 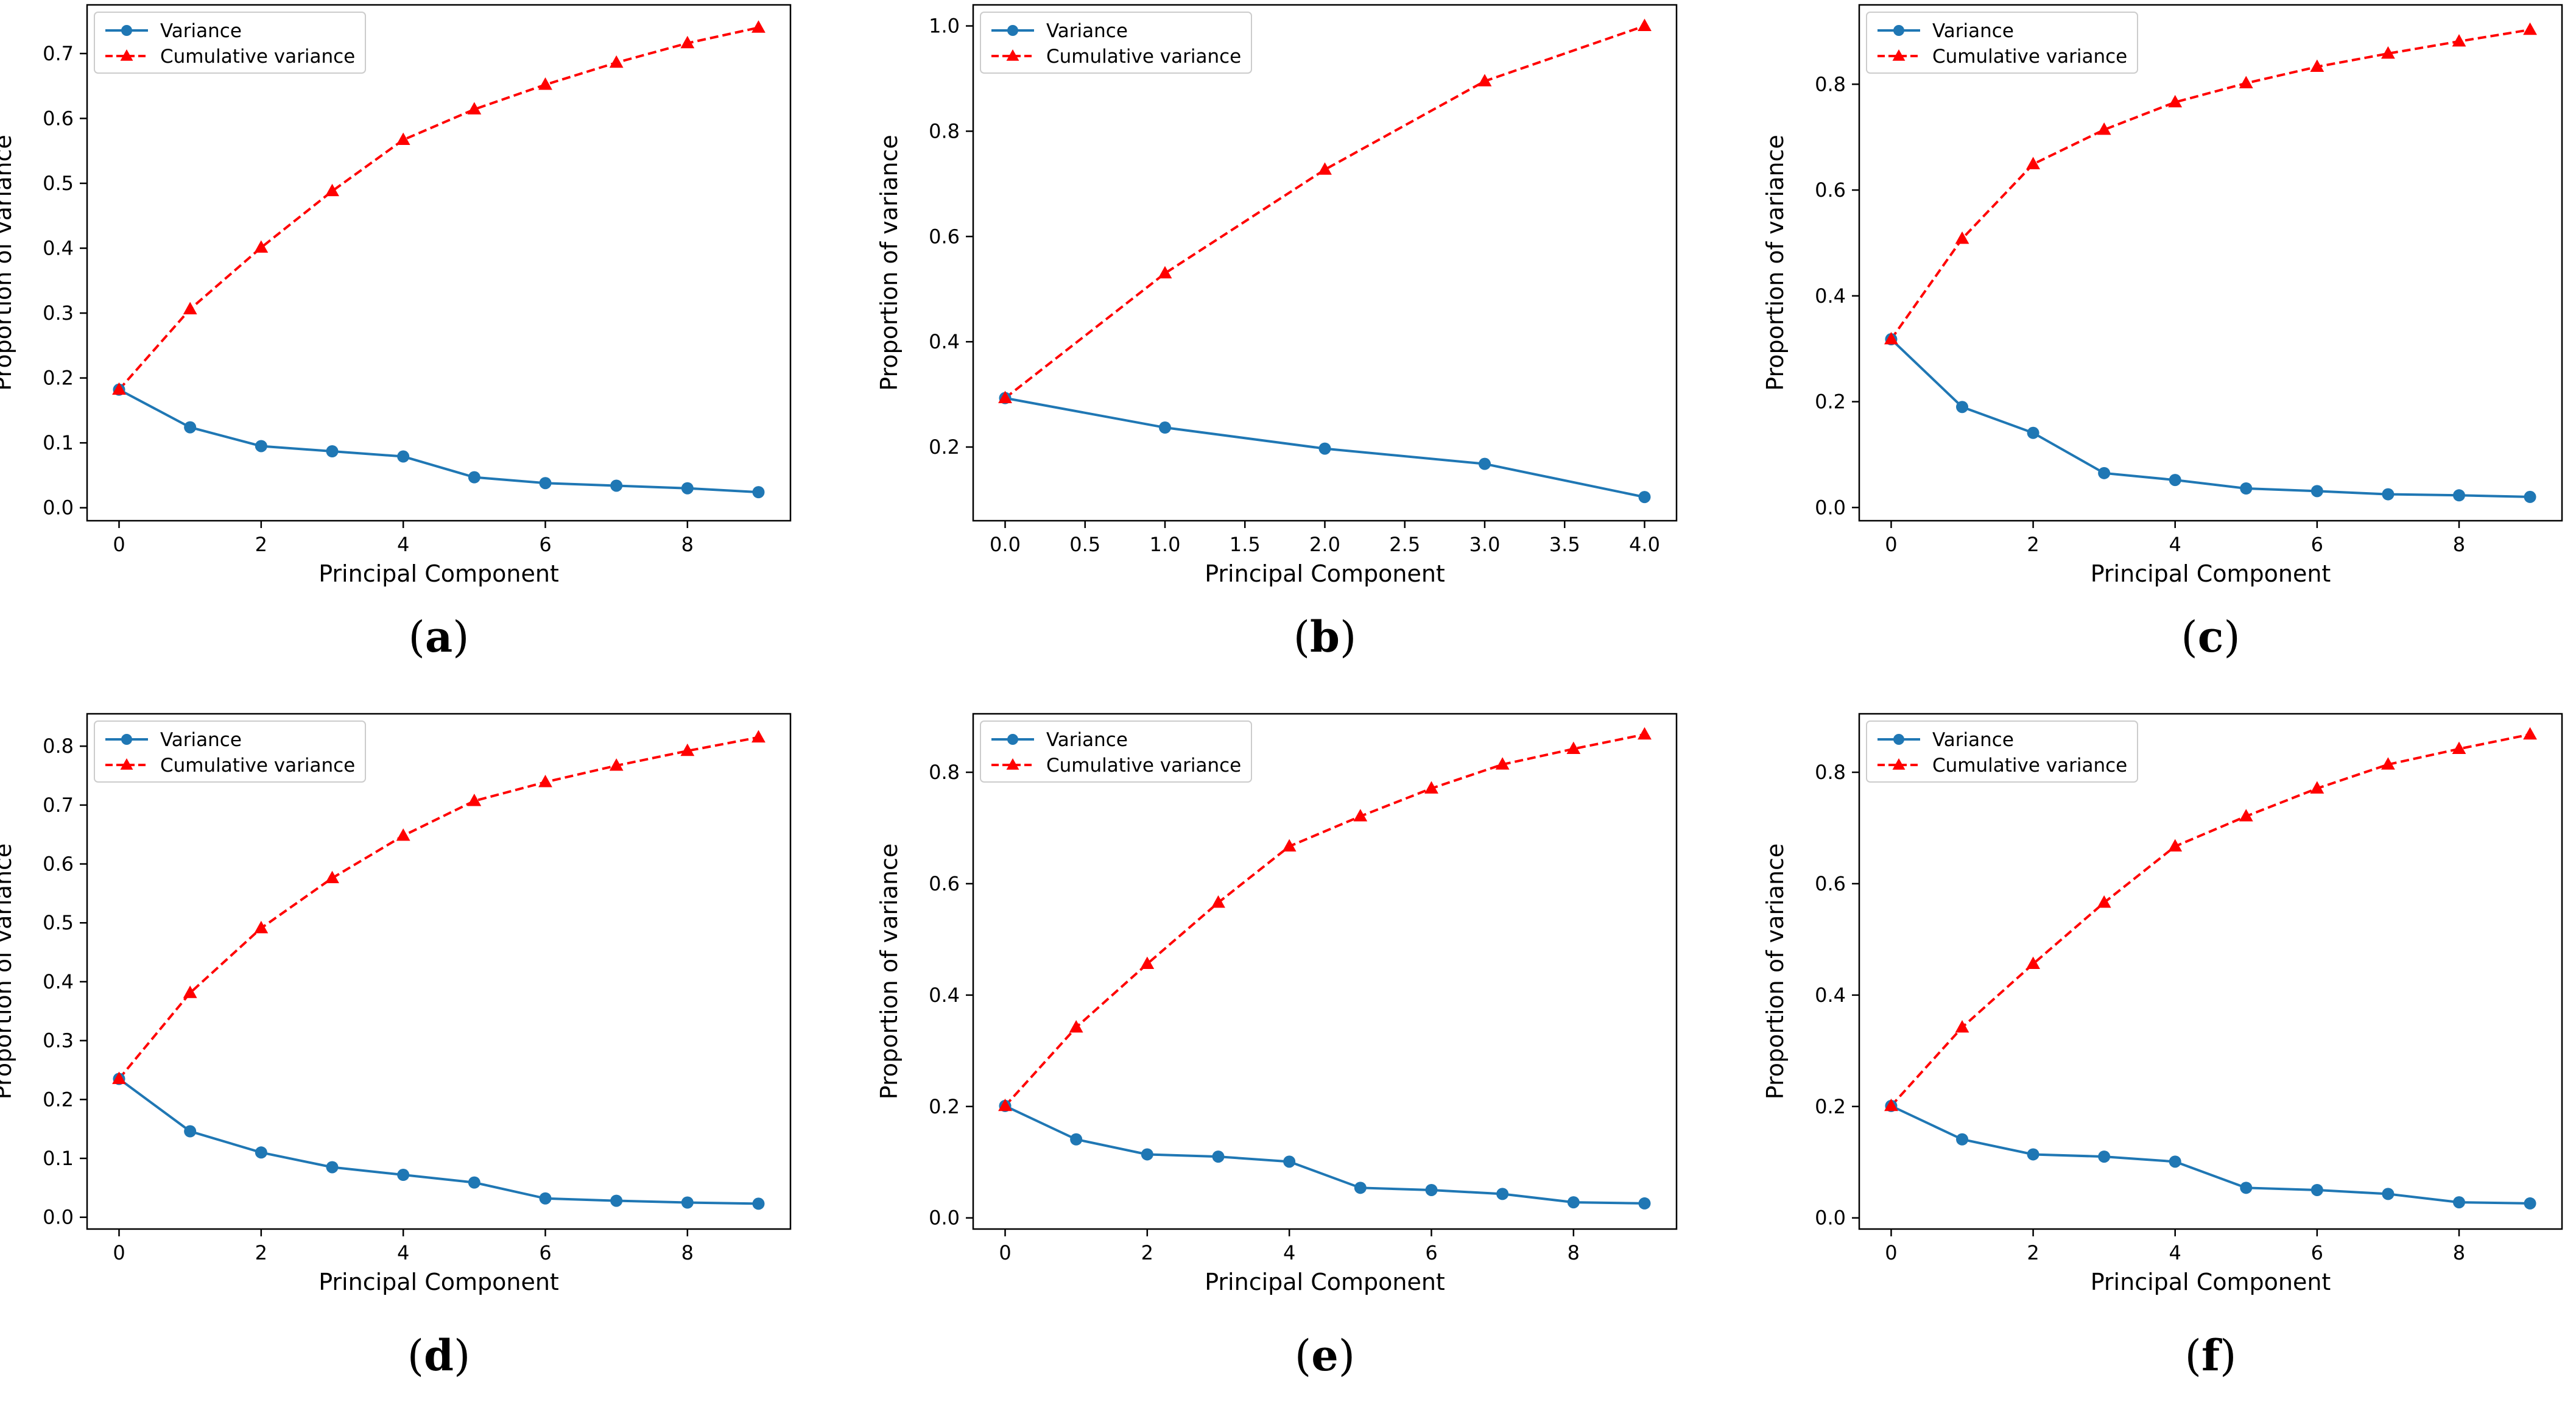 I want to click on panel-label: (f), so click(x=2211, y=1355).